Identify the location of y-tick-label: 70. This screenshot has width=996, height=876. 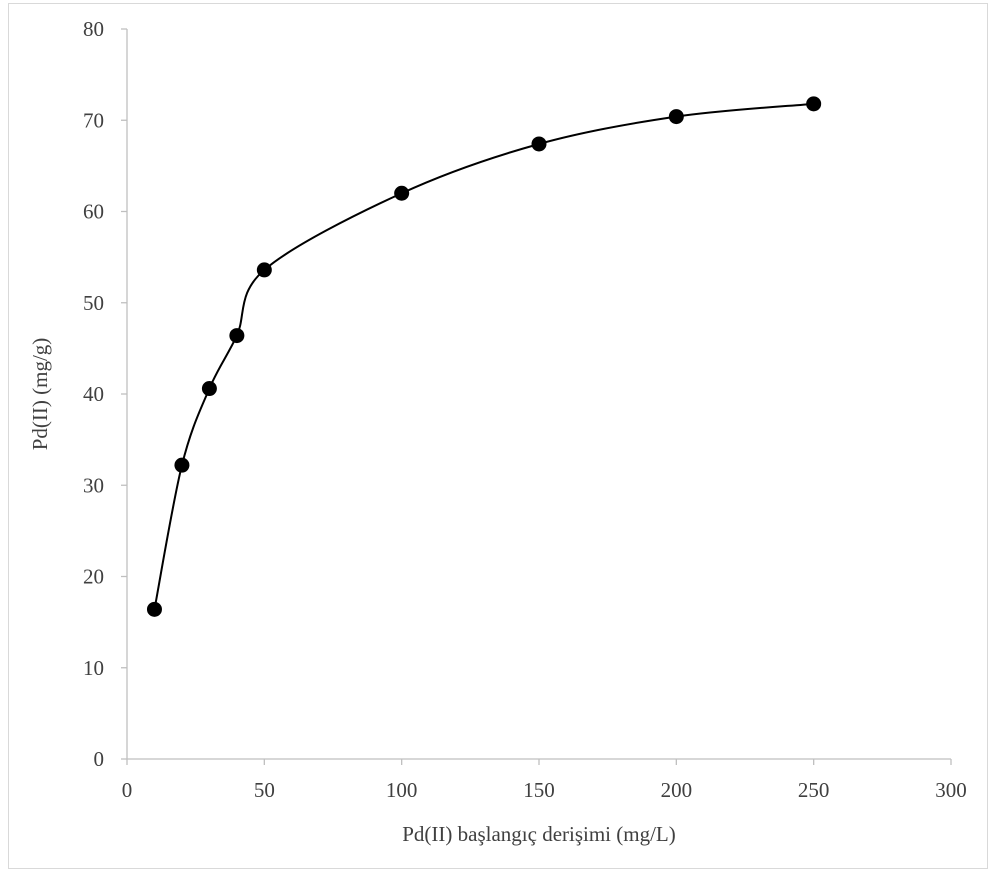
(93, 120).